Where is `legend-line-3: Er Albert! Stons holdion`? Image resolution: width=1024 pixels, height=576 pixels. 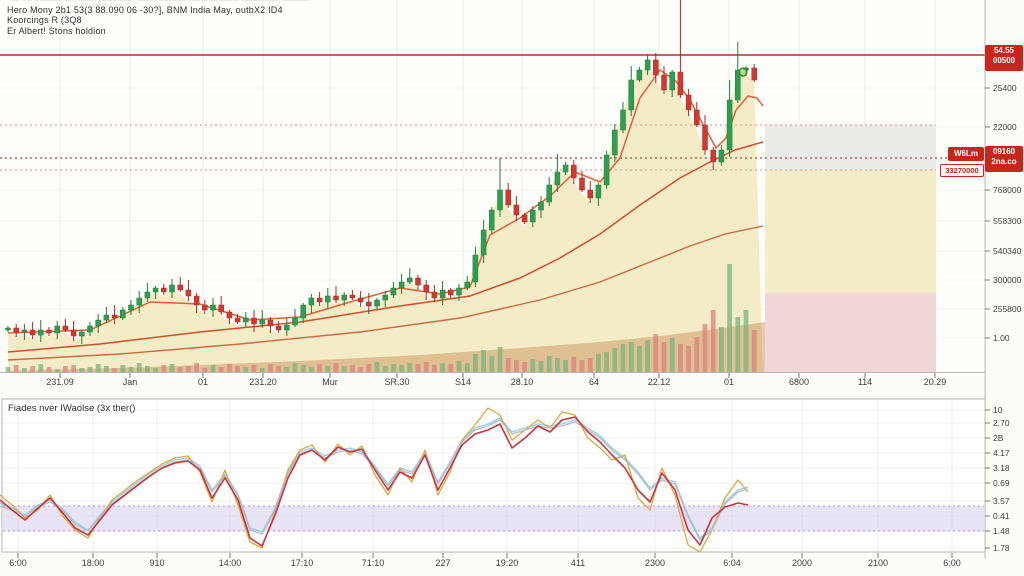 legend-line-3: Er Albert! Stons holdion is located at coordinates (56, 30).